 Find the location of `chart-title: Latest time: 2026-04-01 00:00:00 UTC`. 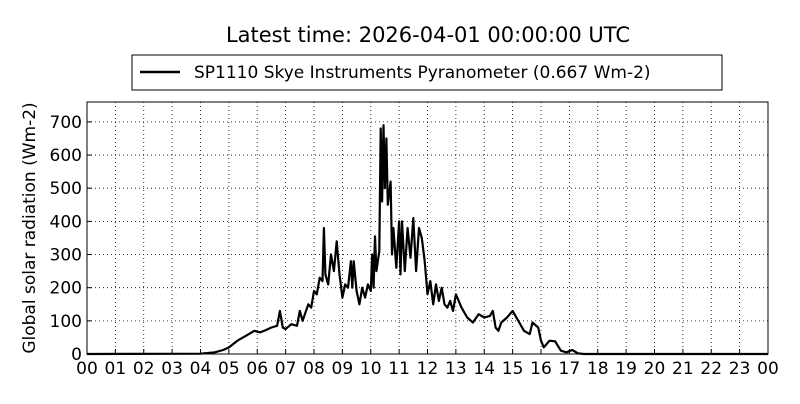

chart-title: Latest time: 2026-04-01 00:00:00 UTC is located at coordinates (428, 35).